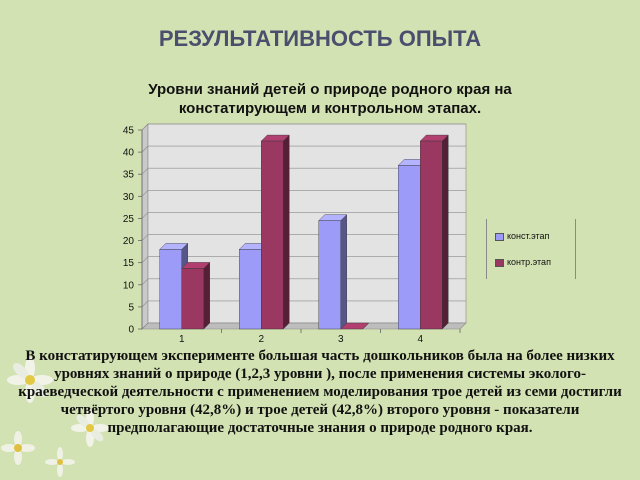 The height and width of the screenshot is (480, 640). Describe the element at coordinates (528, 236) in the screenshot. I see `legend-label: конст.этап` at that location.